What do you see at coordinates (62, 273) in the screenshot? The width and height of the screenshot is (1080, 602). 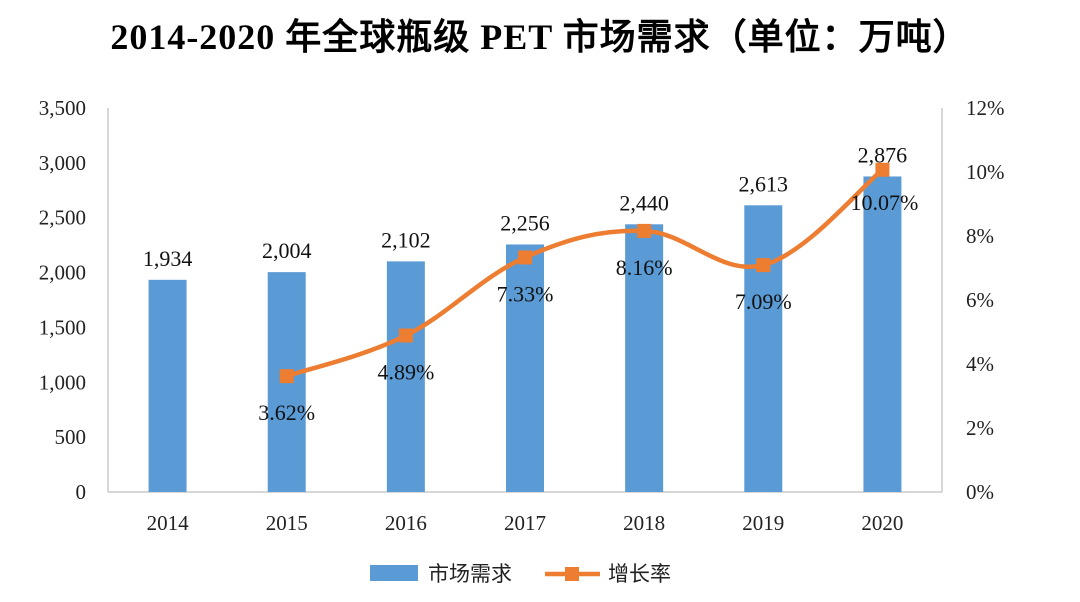 I see `y-left-tick-label: 2,000` at bounding box center [62, 273].